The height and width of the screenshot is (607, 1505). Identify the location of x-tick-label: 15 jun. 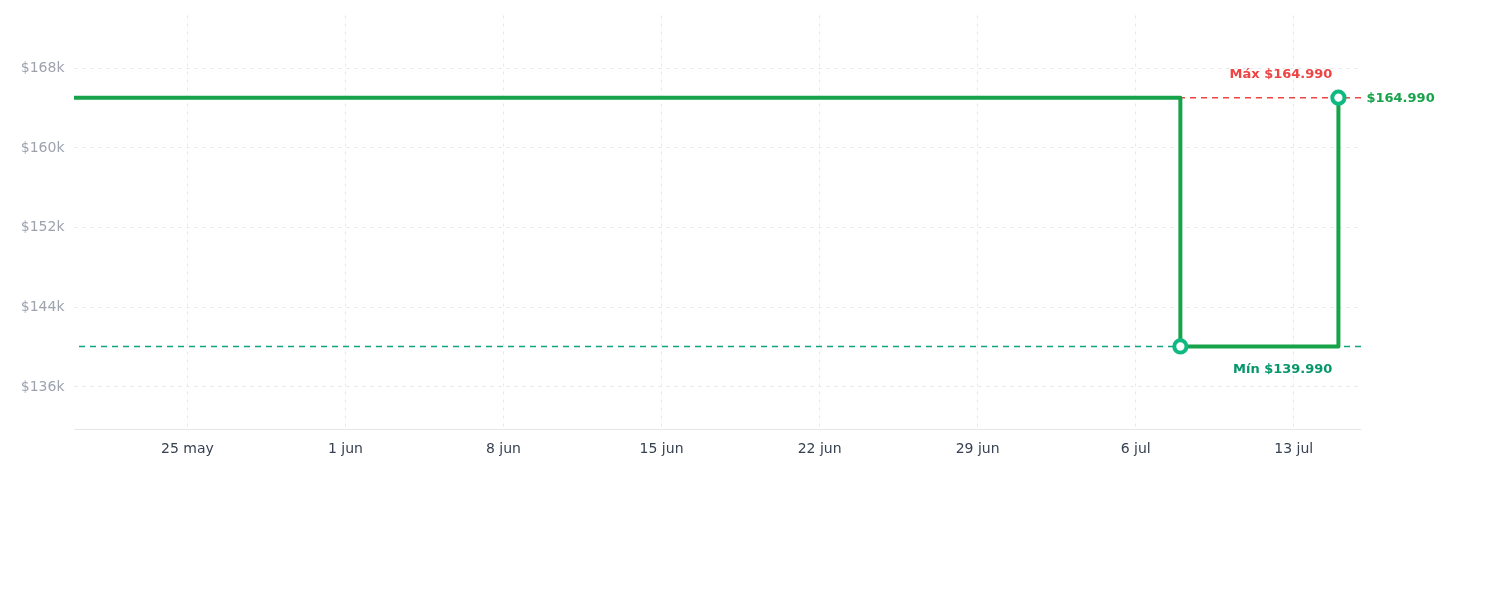
(661, 447).